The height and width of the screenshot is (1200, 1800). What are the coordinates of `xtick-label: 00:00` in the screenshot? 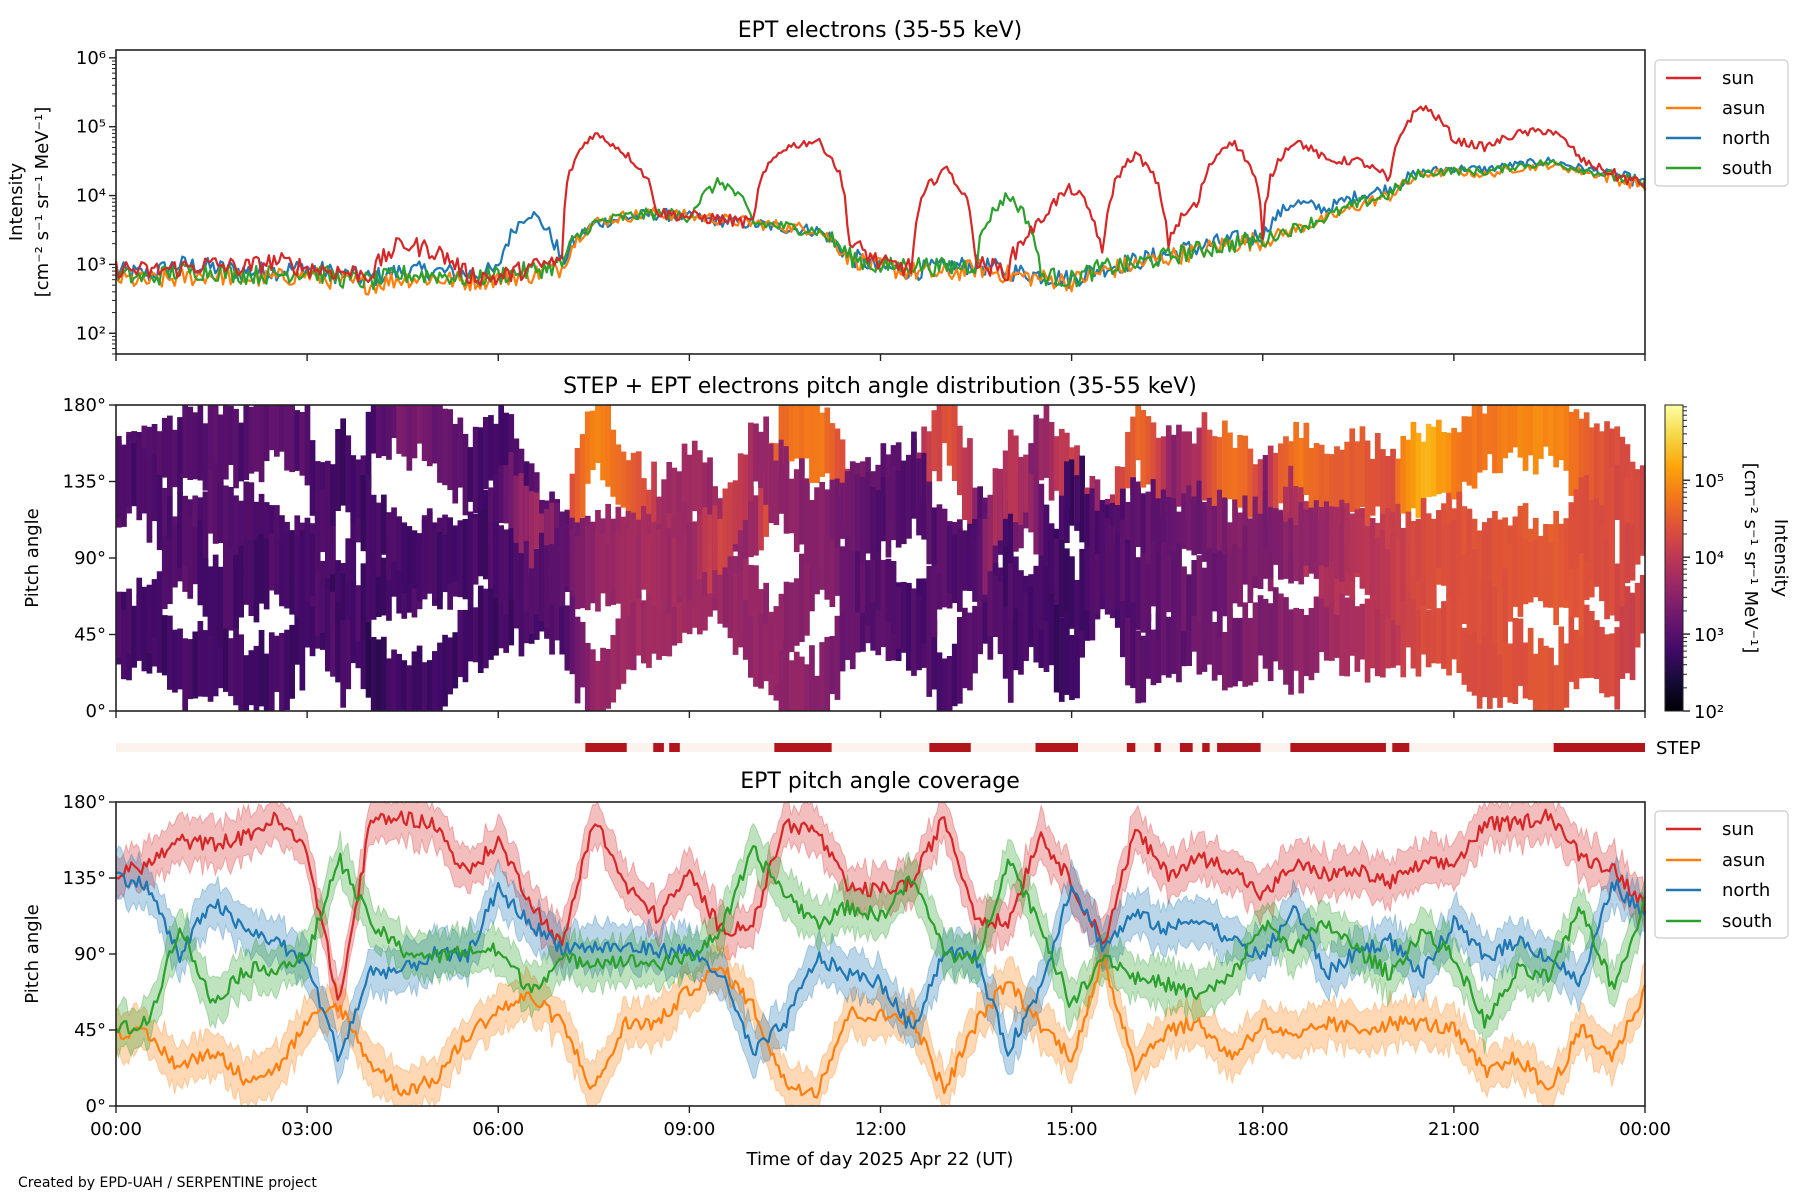 It's located at (1645, 1129).